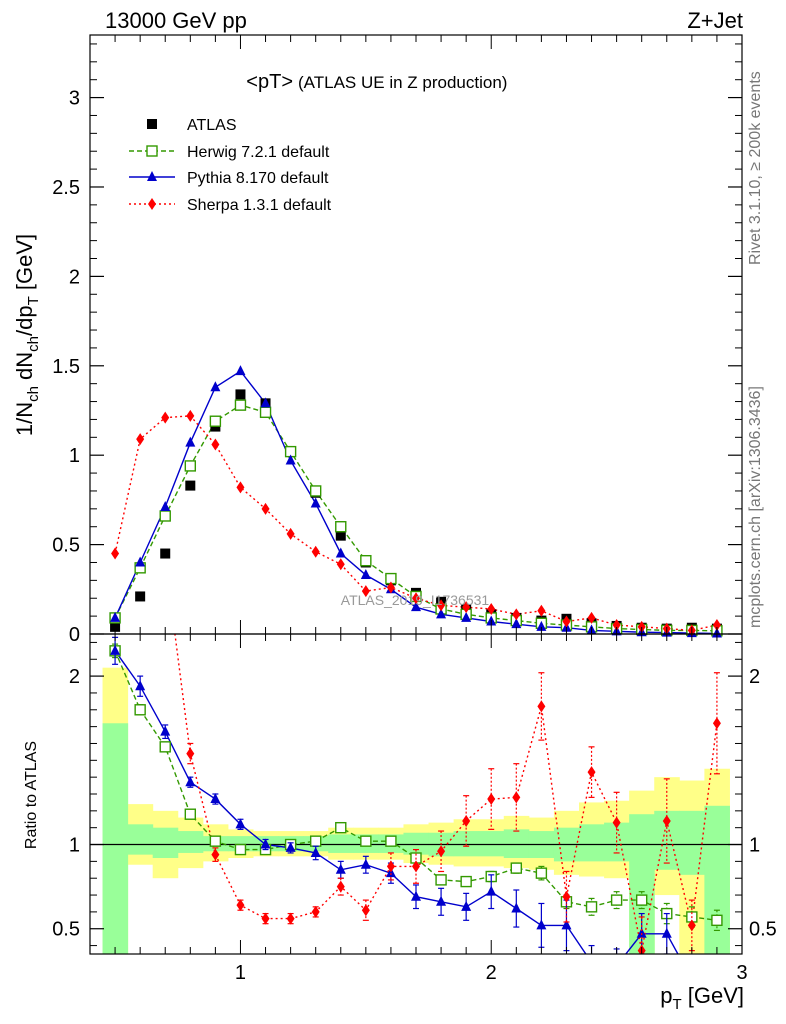 This screenshot has height=1024, width=786. What do you see at coordinates (754, 846) in the screenshot?
I see `ratio-y-tick-label-right: 1` at bounding box center [754, 846].